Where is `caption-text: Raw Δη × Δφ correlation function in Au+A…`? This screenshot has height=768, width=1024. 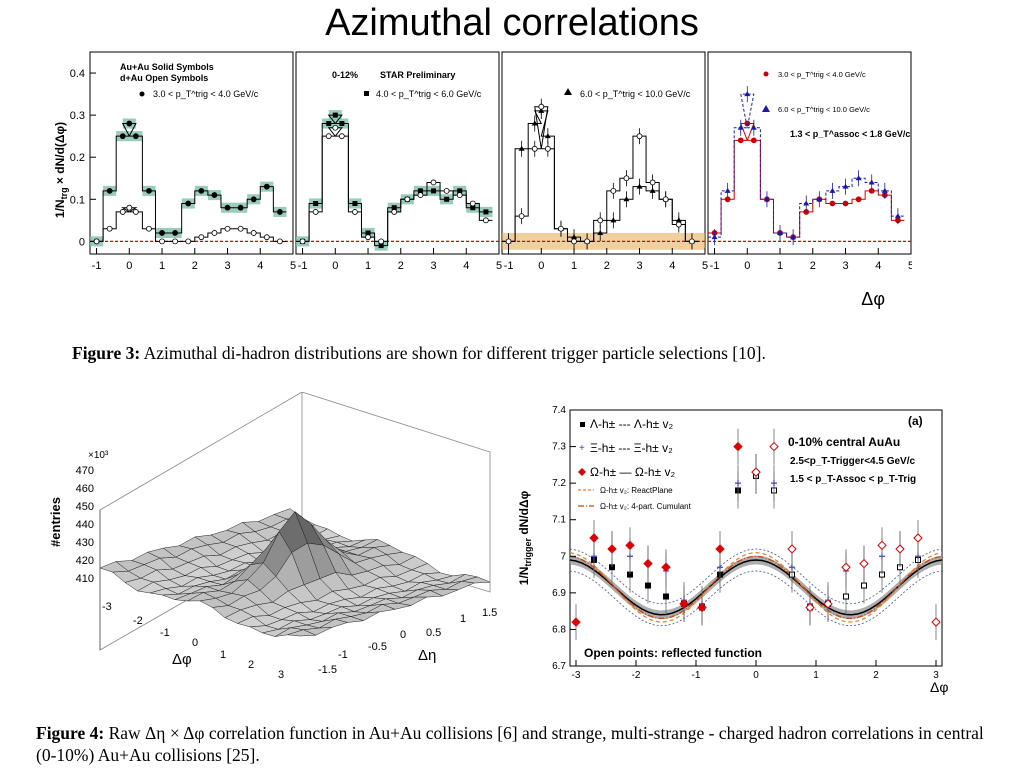 caption-text: Raw Δη × Δφ correlation function in Au+A… is located at coordinates (510, 744).